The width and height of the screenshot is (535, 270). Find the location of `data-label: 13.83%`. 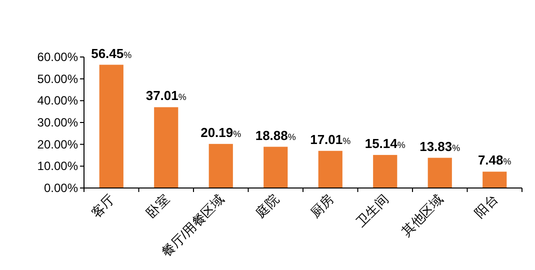

data-label: 13.83% is located at coordinates (440, 146).